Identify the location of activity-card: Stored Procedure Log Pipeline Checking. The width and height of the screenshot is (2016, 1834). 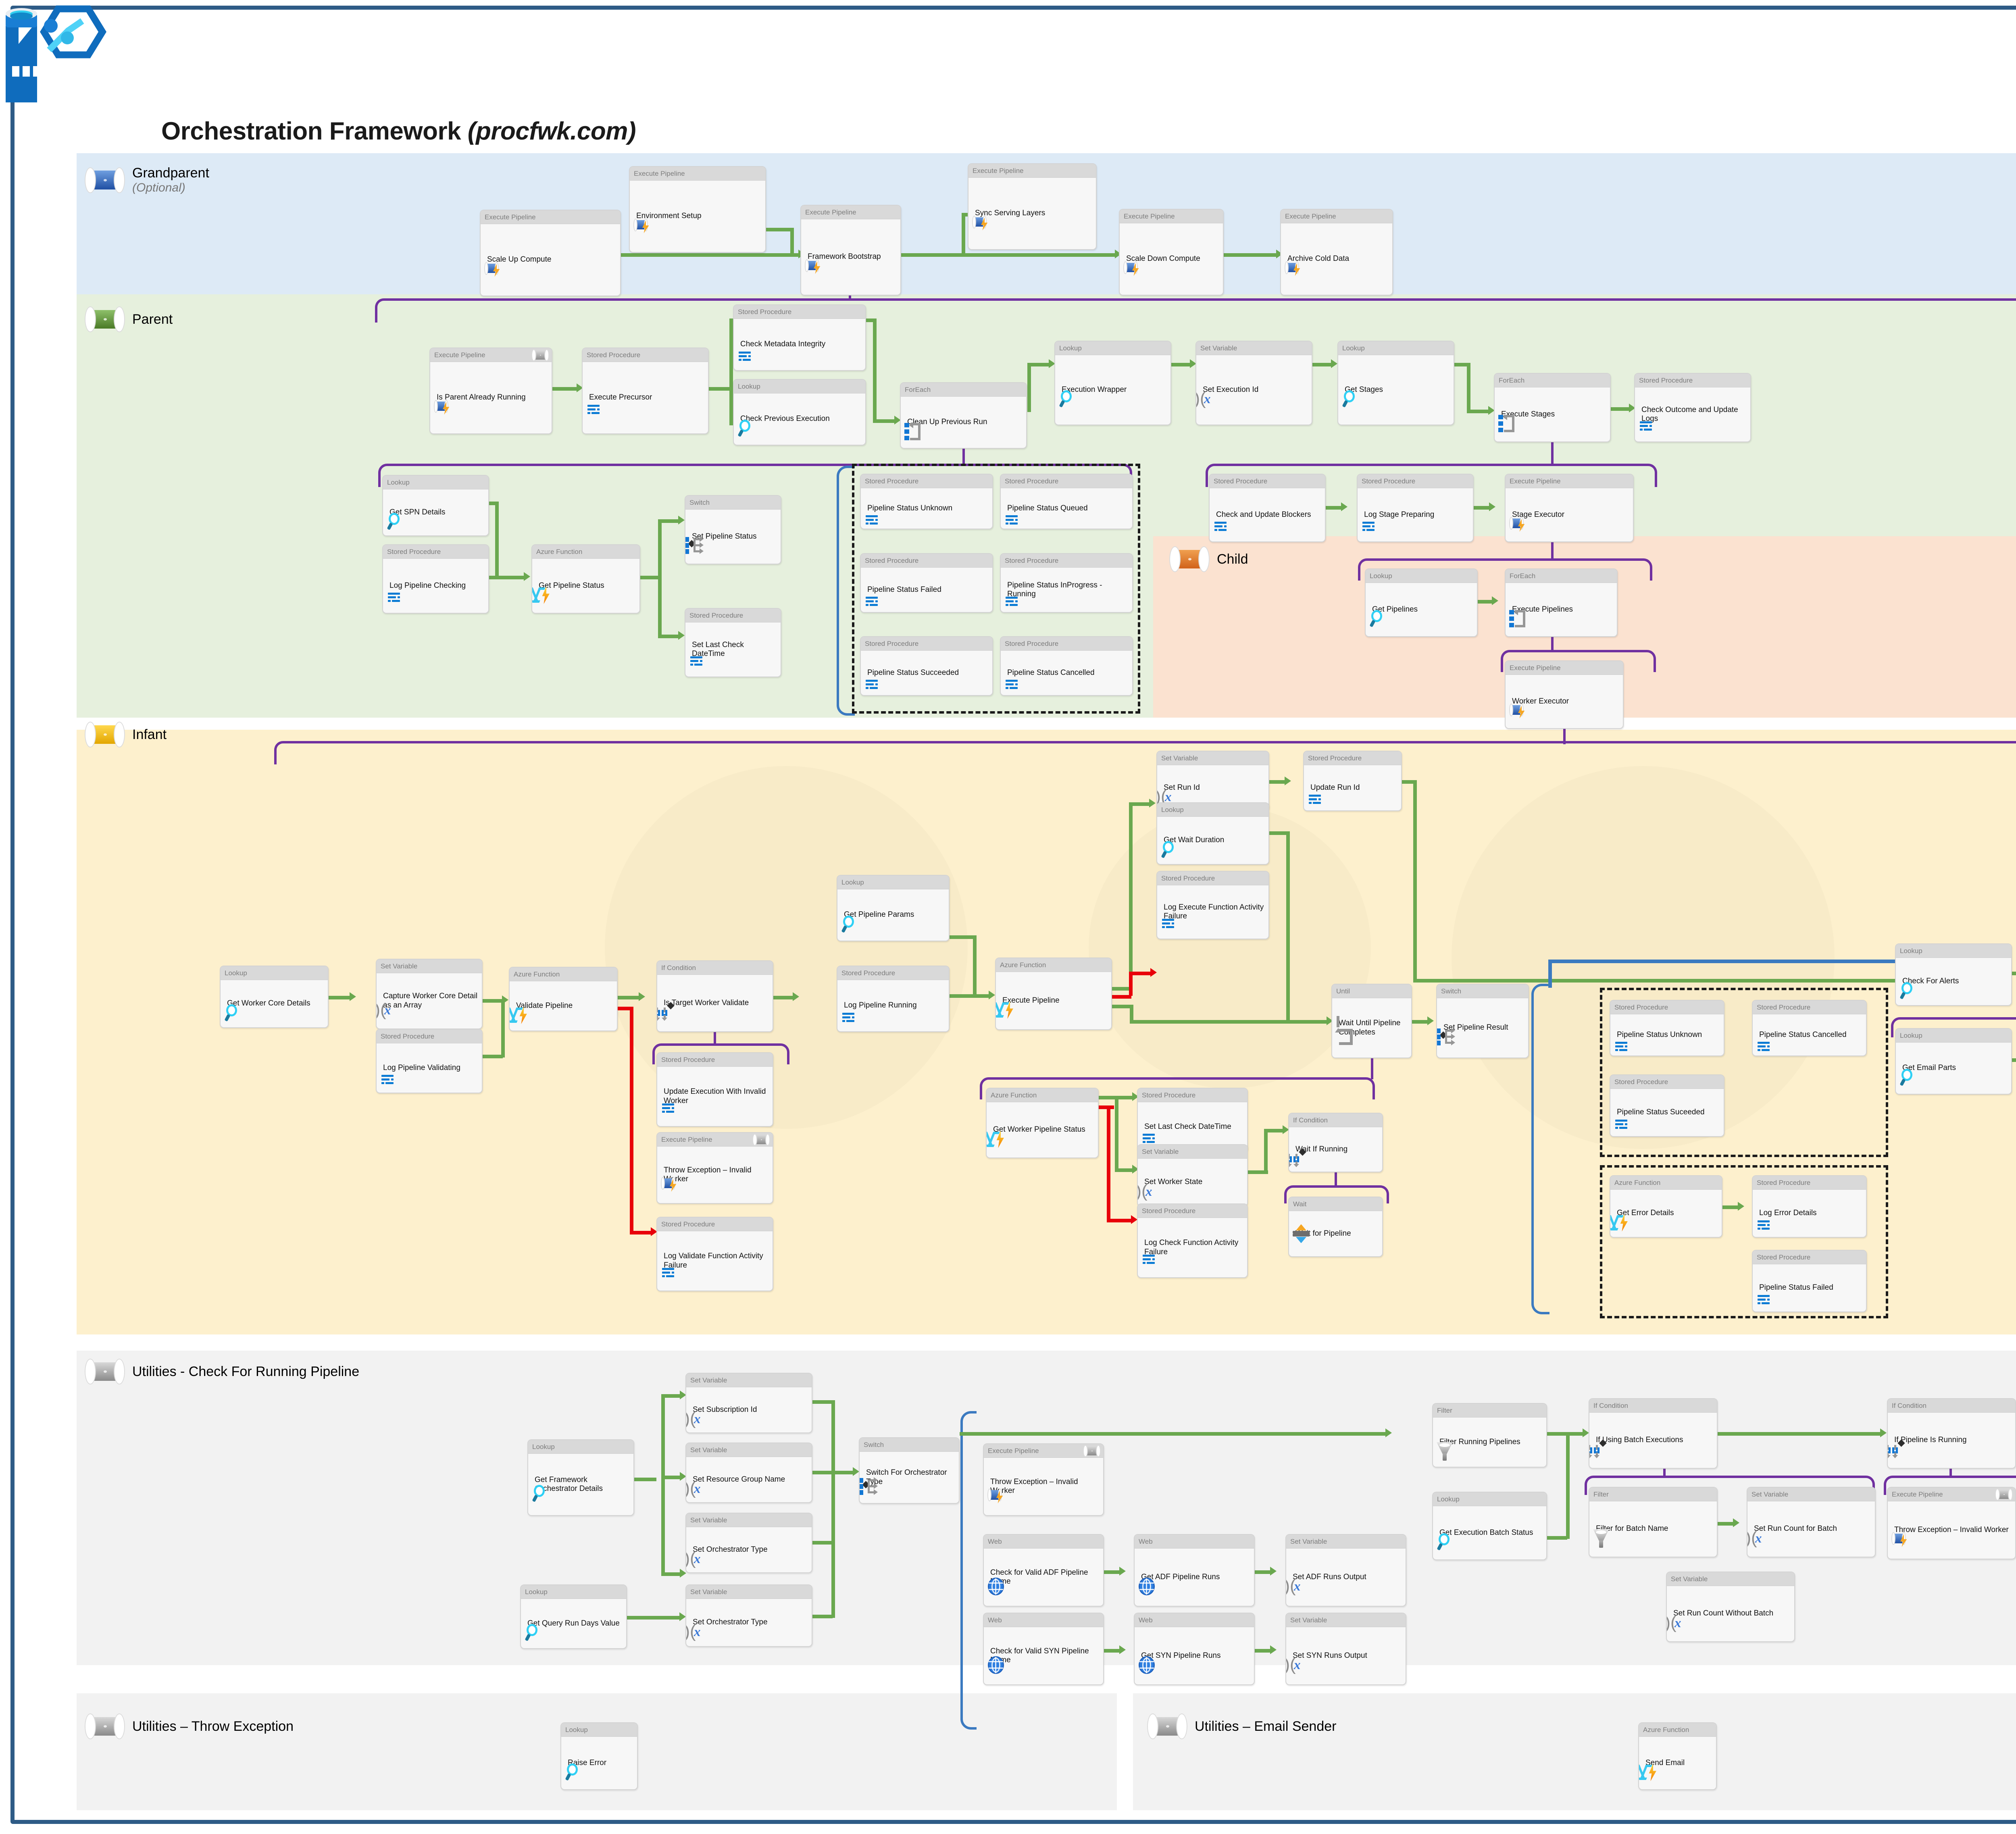
(435, 579).